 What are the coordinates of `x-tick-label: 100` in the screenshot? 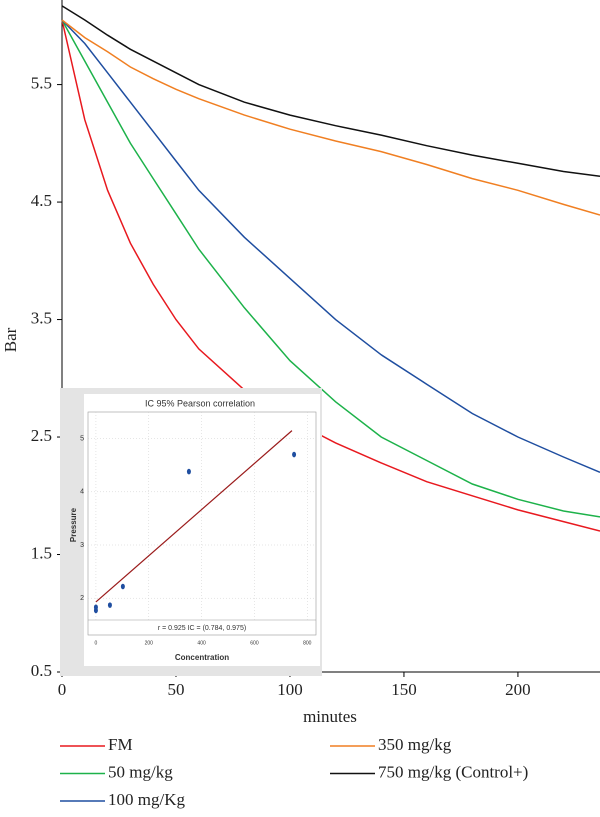 It's located at (290, 689).